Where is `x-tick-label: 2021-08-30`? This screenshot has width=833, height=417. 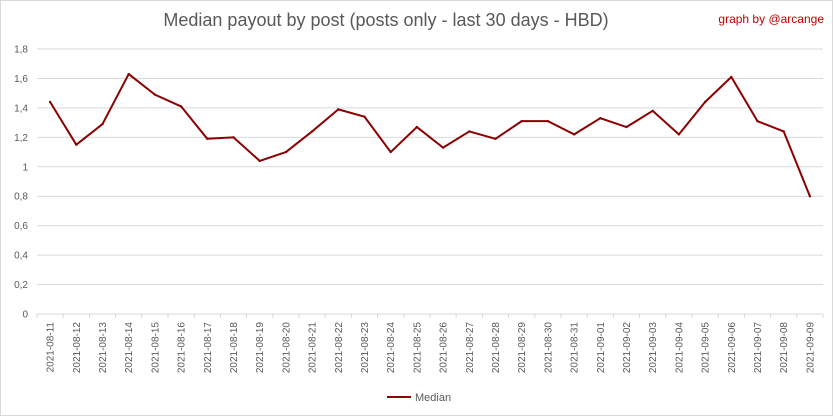
x-tick-label: 2021-08-30 is located at coordinates (548, 348).